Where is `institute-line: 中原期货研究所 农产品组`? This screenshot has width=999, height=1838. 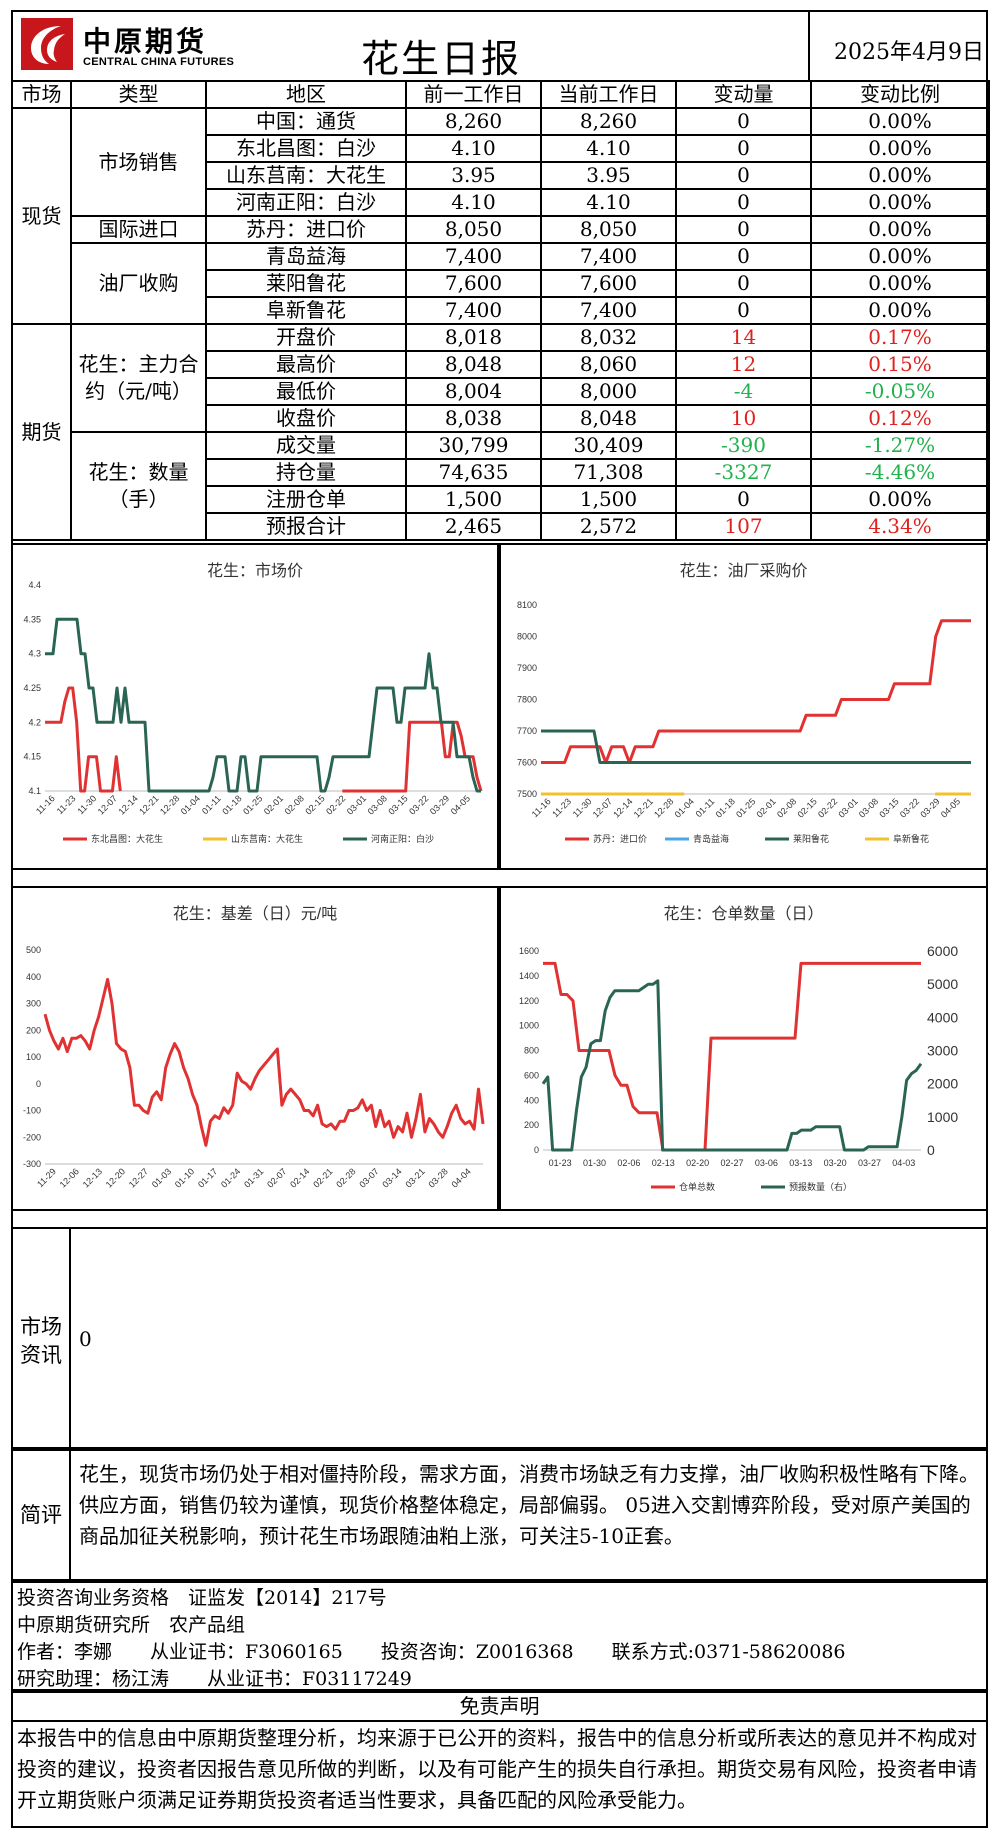
institute-line: 中原期货研究所 农产品组 is located at coordinates (131, 1625).